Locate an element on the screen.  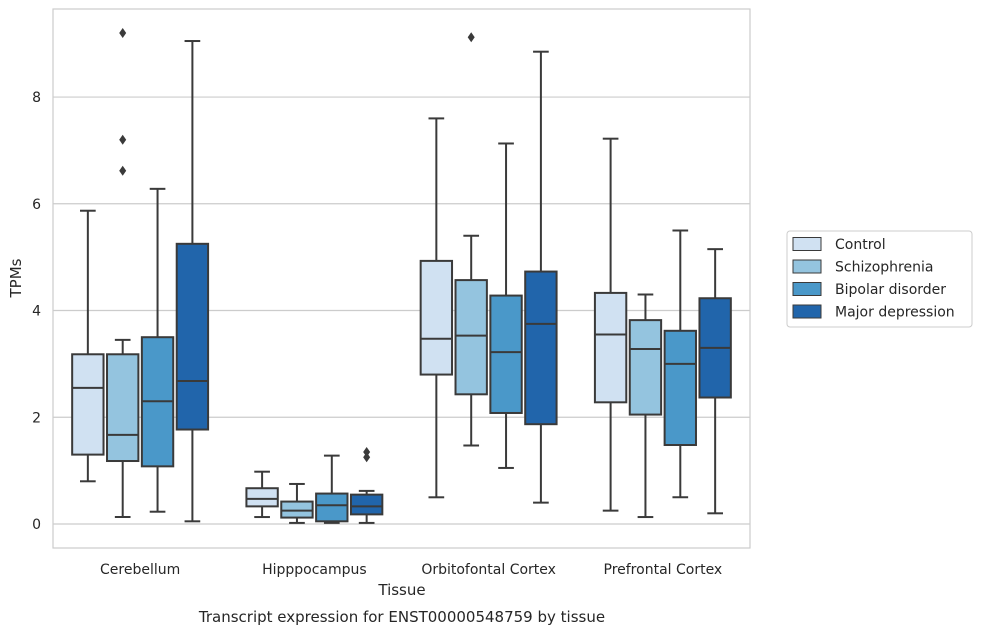
y-tick-label: 0 is located at coordinates (36, 525).